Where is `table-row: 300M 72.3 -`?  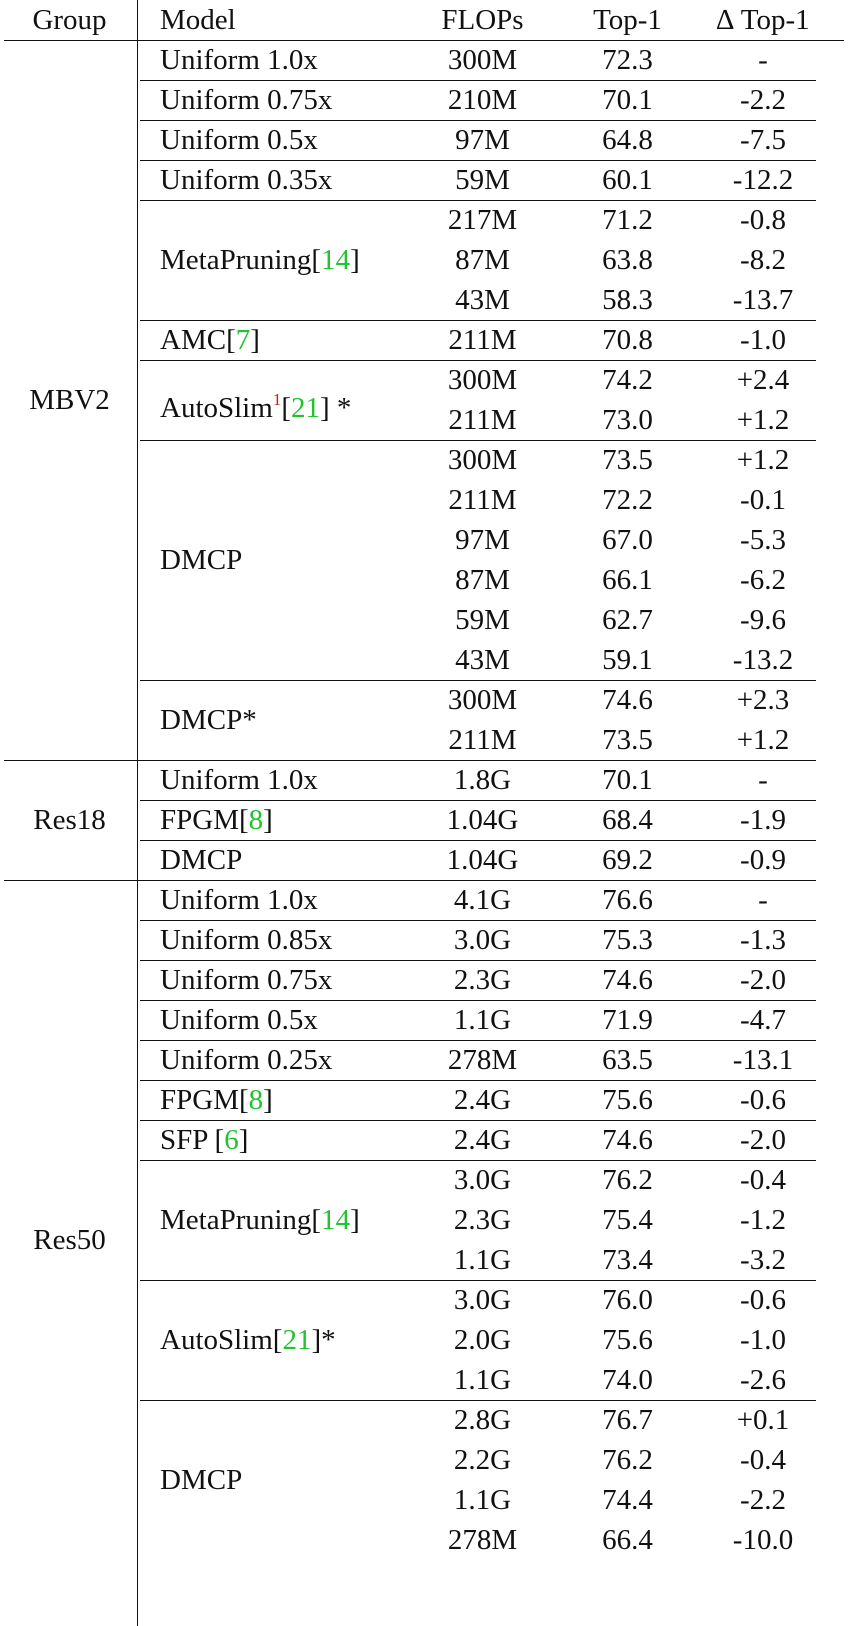 table-row: 300M 72.3 - is located at coordinates (424, 60).